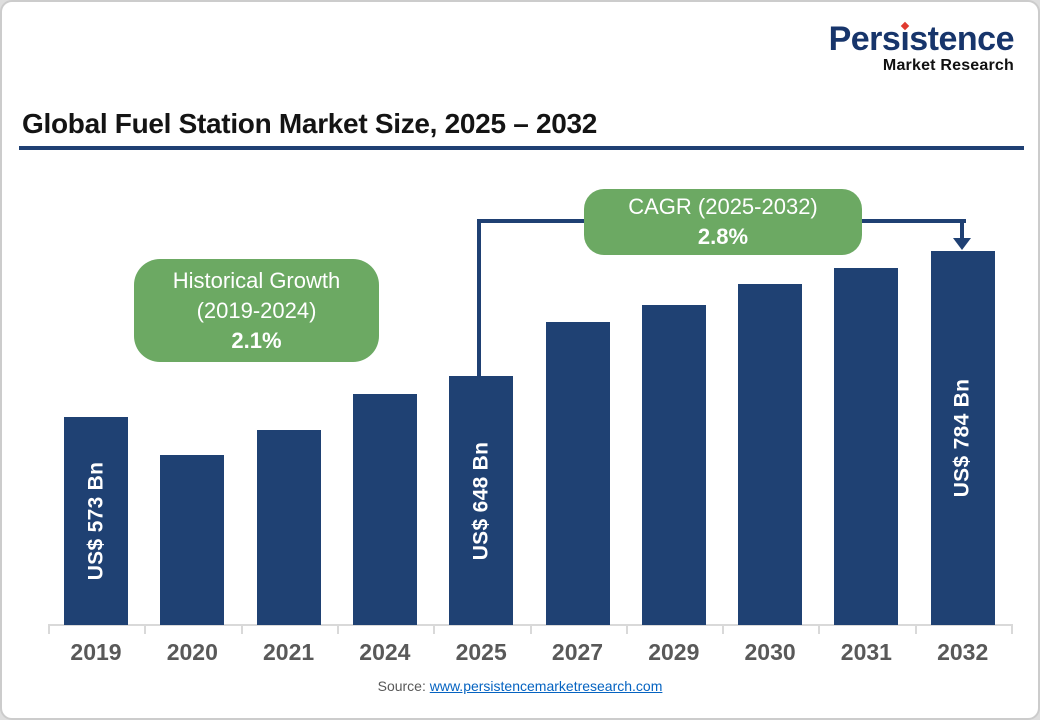  What do you see at coordinates (674, 652) in the screenshot?
I see `year-label-2029: 2029` at bounding box center [674, 652].